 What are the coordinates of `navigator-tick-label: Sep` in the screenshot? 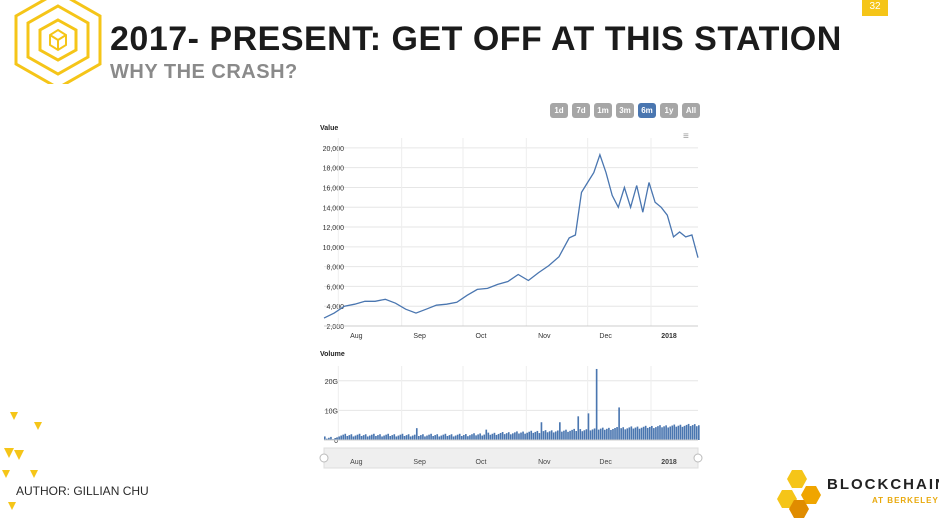 It's located at (419, 462).